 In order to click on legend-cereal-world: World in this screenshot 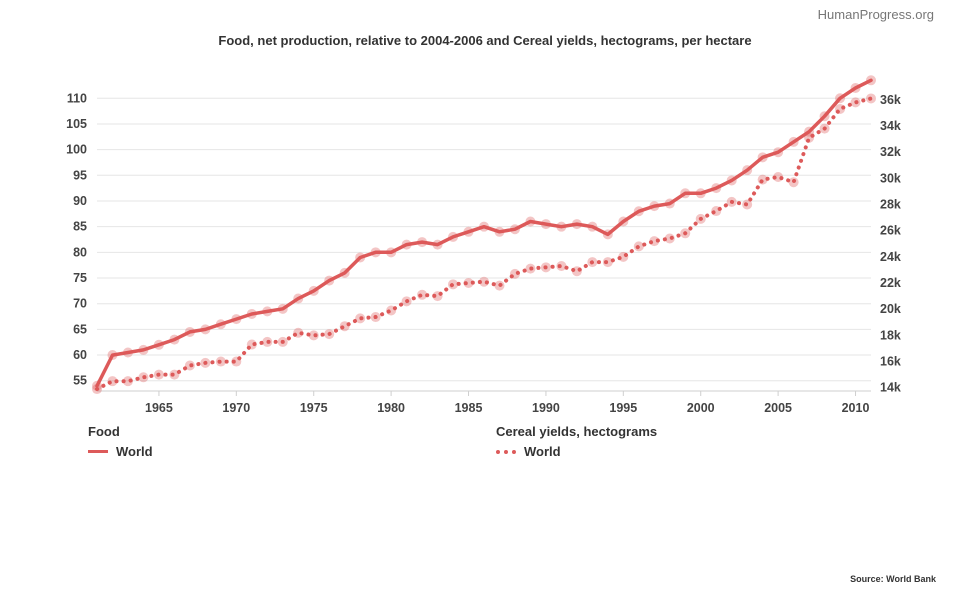, I will do `click(576, 451)`.